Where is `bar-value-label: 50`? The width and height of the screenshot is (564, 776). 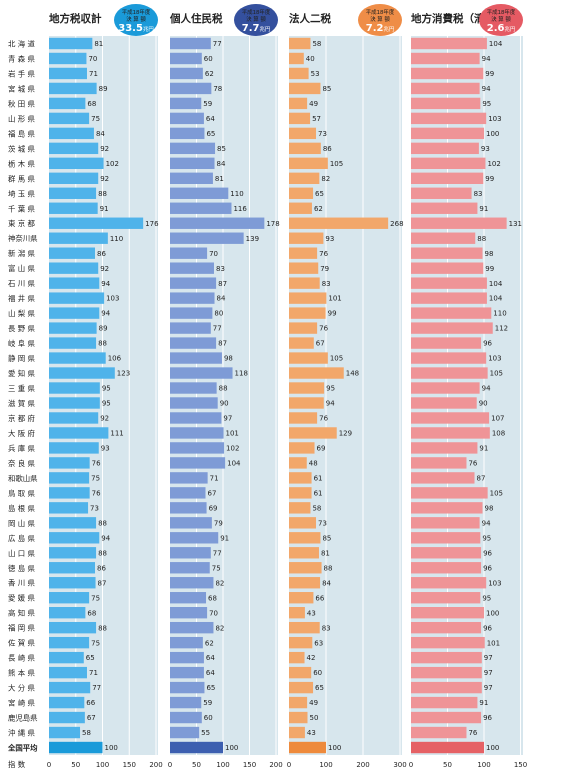 bar-value-label: 50 is located at coordinates (314, 718).